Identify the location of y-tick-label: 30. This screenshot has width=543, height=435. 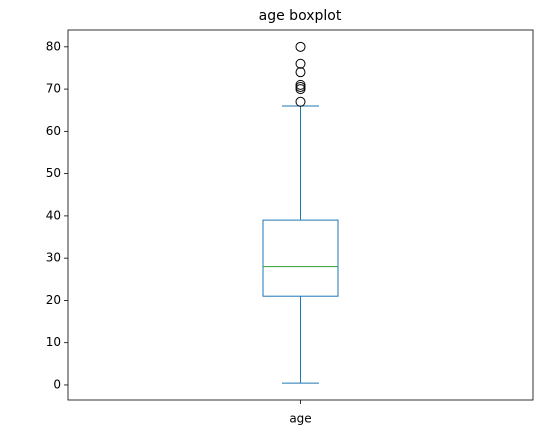
(53, 258).